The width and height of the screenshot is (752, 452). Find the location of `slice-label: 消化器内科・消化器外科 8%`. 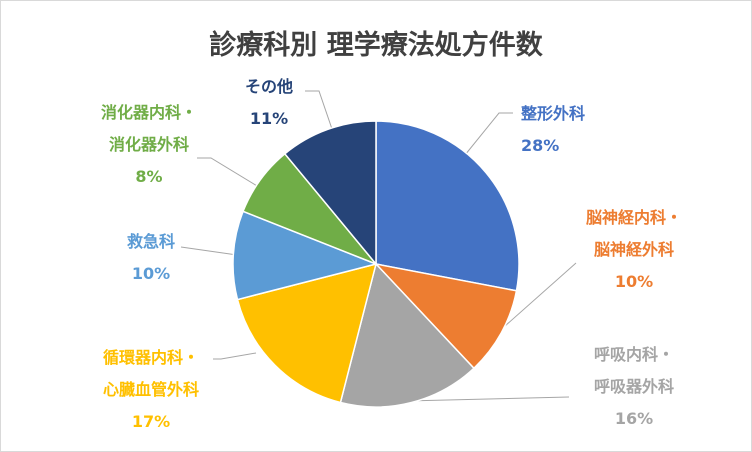

slice-label: 消化器内科・消化器外科 8% is located at coordinates (149, 144).